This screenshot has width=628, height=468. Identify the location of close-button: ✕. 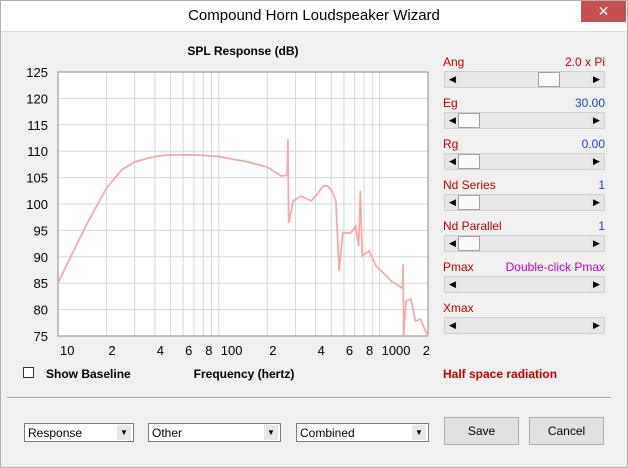
(603, 11).